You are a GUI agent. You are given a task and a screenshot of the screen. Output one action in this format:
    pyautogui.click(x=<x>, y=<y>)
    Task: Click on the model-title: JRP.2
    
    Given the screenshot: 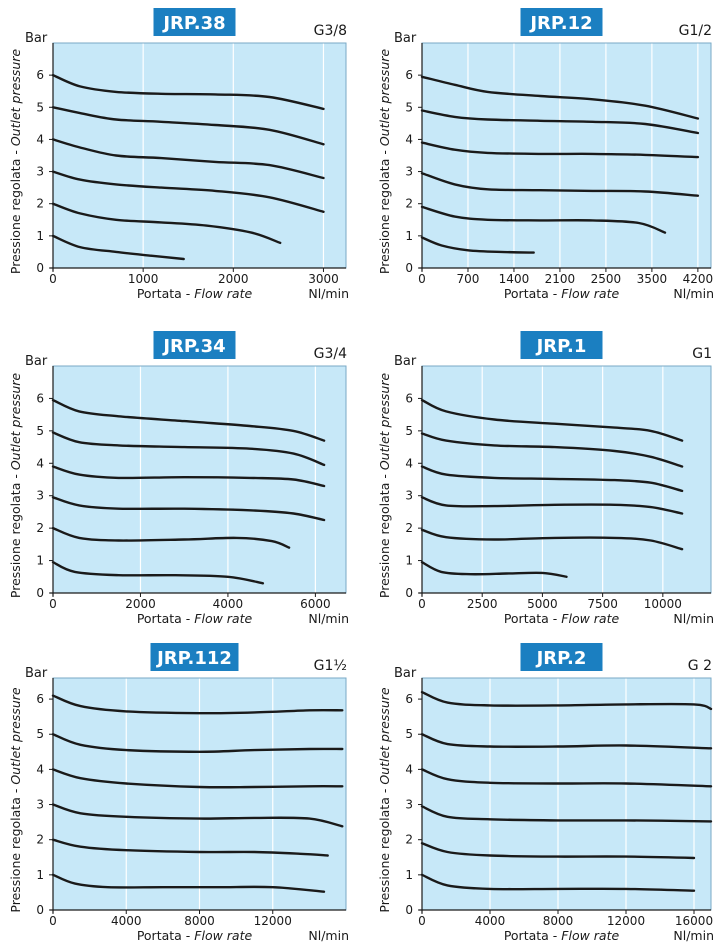 What is the action you would take?
    pyautogui.click(x=561, y=658)
    